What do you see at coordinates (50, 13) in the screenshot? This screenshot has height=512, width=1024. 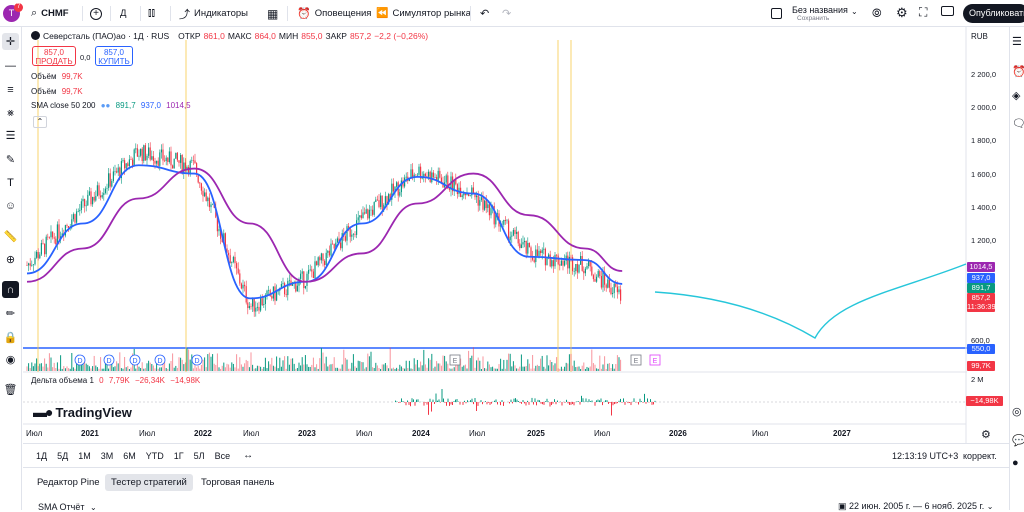 I see `symbol-search: ⌕ CHMF` at bounding box center [50, 13].